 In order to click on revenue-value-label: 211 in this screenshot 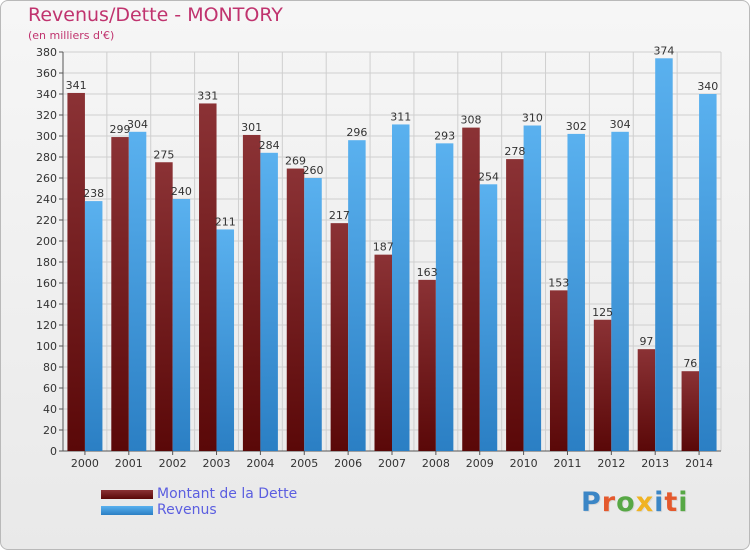, I will do `click(225, 221)`.